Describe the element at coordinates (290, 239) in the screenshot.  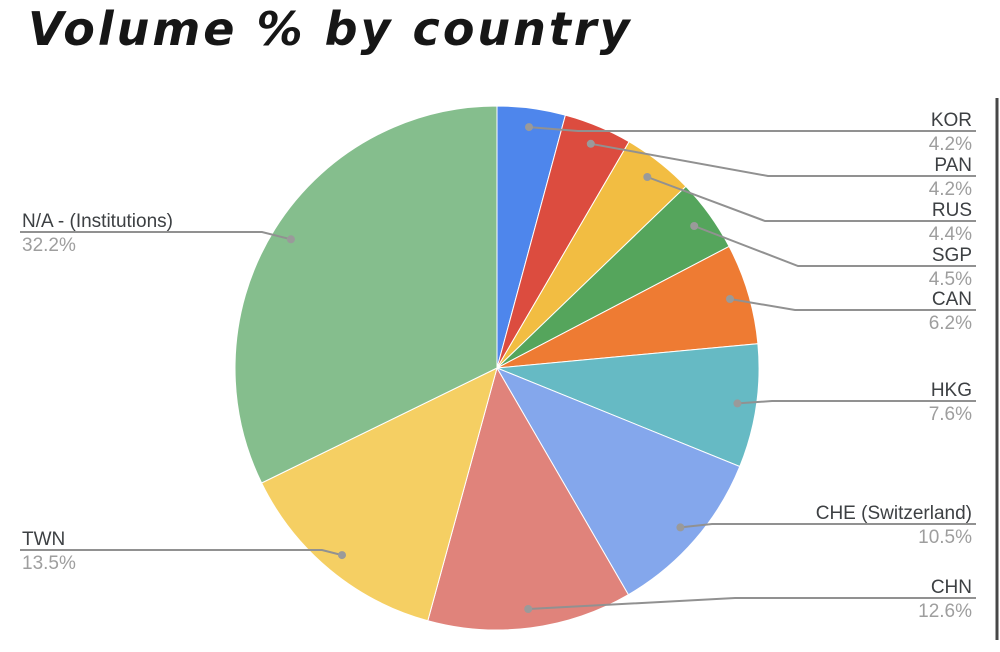
I see `callout-dot-n-a-institutions` at that location.